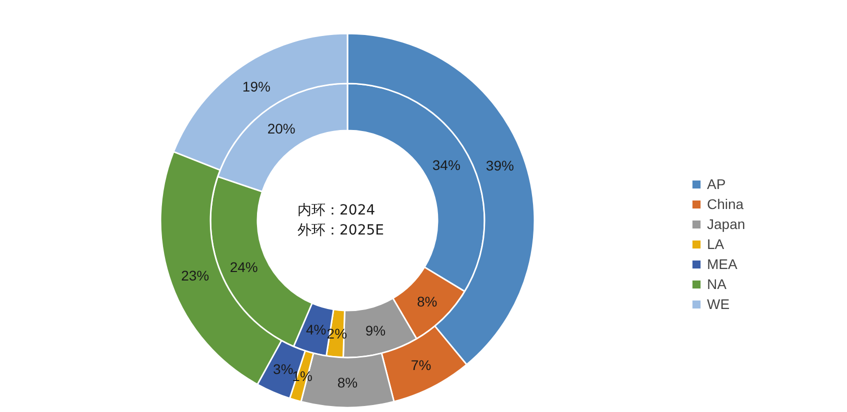 The height and width of the screenshot is (412, 847). What do you see at coordinates (281, 128) in the screenshot?
I see `data-label: 20%` at bounding box center [281, 128].